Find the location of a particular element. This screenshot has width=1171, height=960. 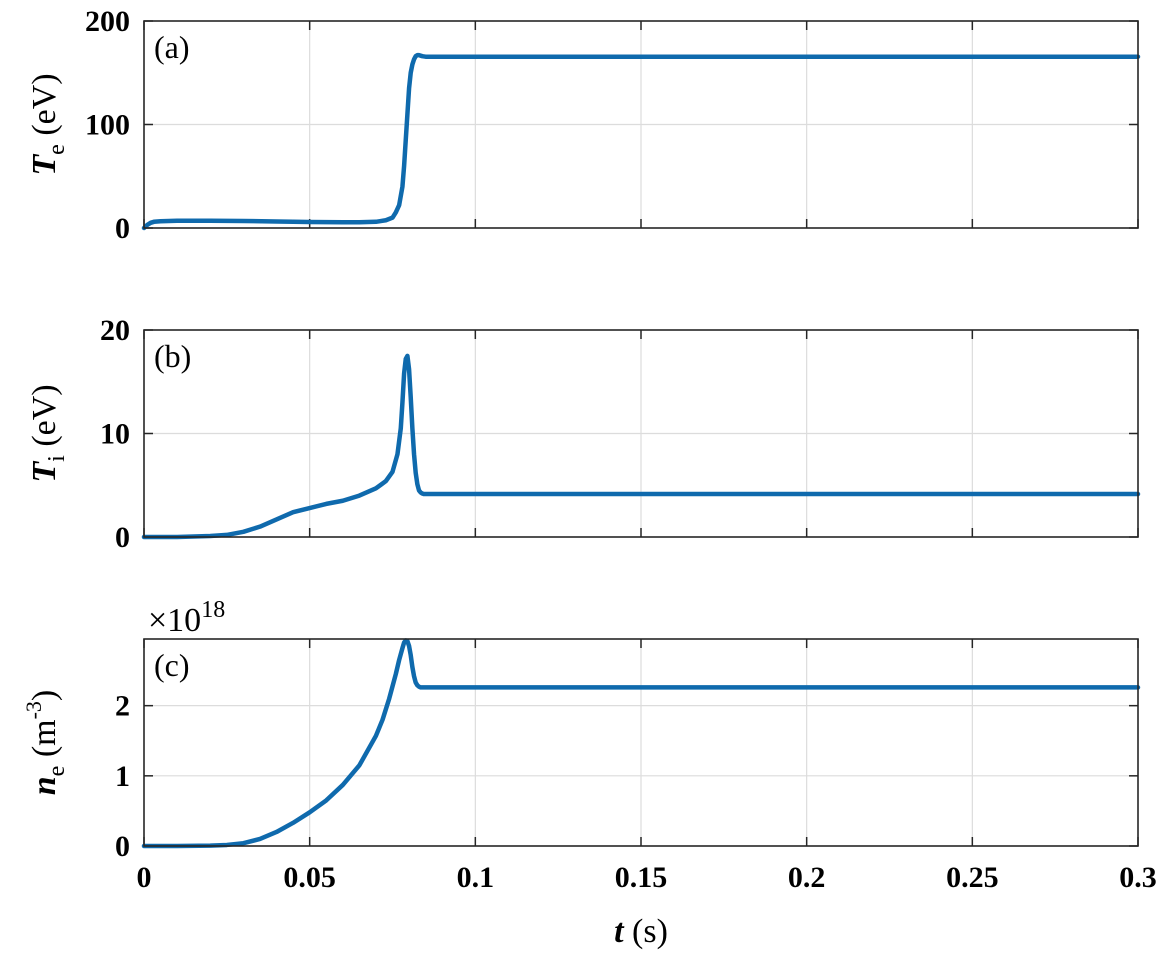

panel-label: (a) is located at coordinates (172, 47).